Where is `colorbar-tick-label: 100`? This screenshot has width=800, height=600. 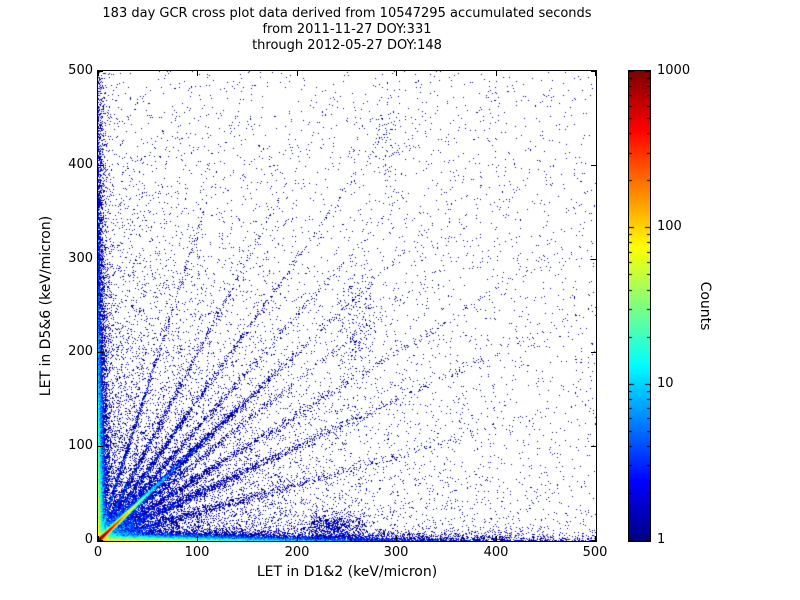 colorbar-tick-label: 100 is located at coordinates (669, 226).